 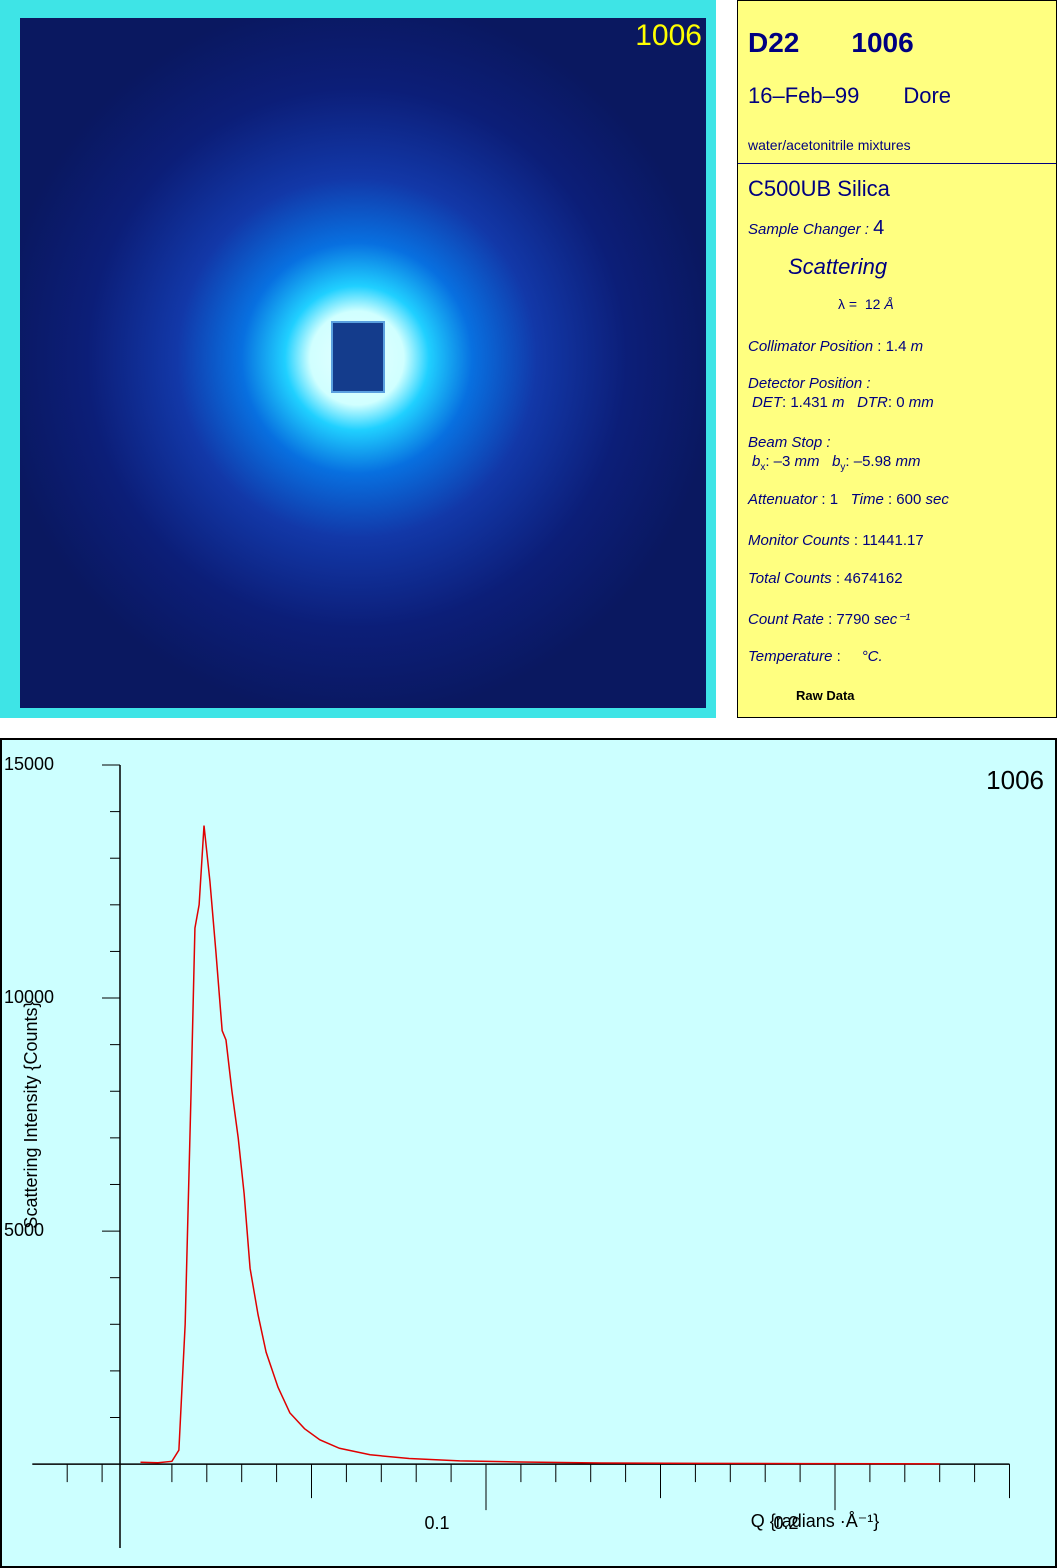 I want to click on time-unit: sec, so click(x=937, y=499).